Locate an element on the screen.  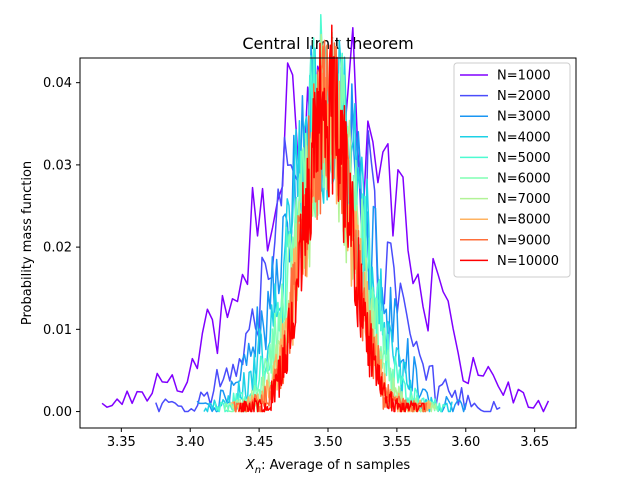
y-tick-label: 0.04 is located at coordinates (57, 83).